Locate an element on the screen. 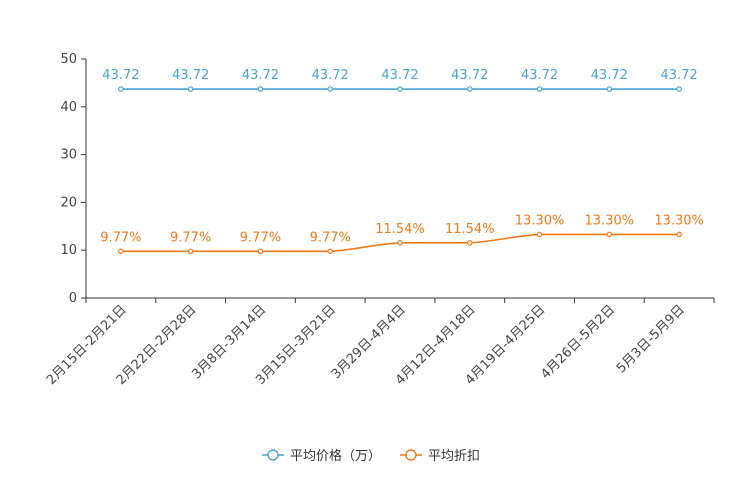 The image size is (744, 496). x-tick-label: 4月26日-5月2日 is located at coordinates (578, 342).